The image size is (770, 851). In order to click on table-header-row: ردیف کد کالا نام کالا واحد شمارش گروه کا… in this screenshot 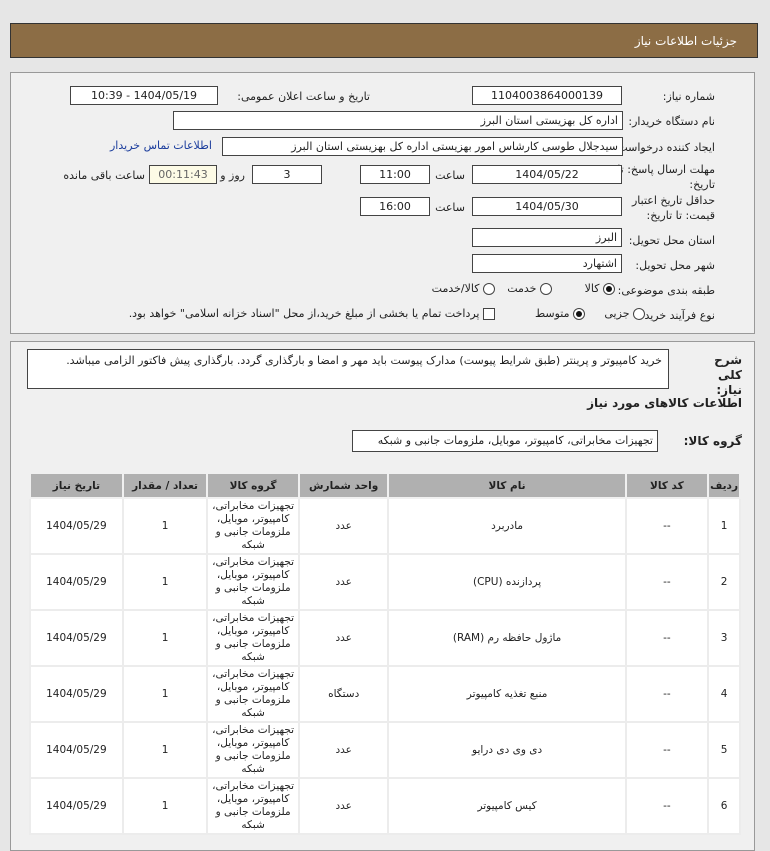, I will do `click(385, 485)`.